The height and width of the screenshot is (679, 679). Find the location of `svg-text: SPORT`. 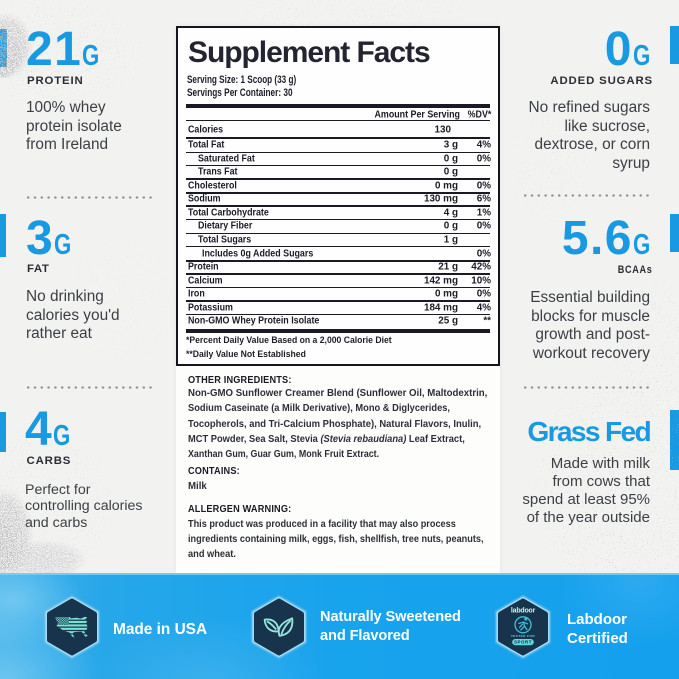

svg-text: SPORT is located at coordinates (523, 642).